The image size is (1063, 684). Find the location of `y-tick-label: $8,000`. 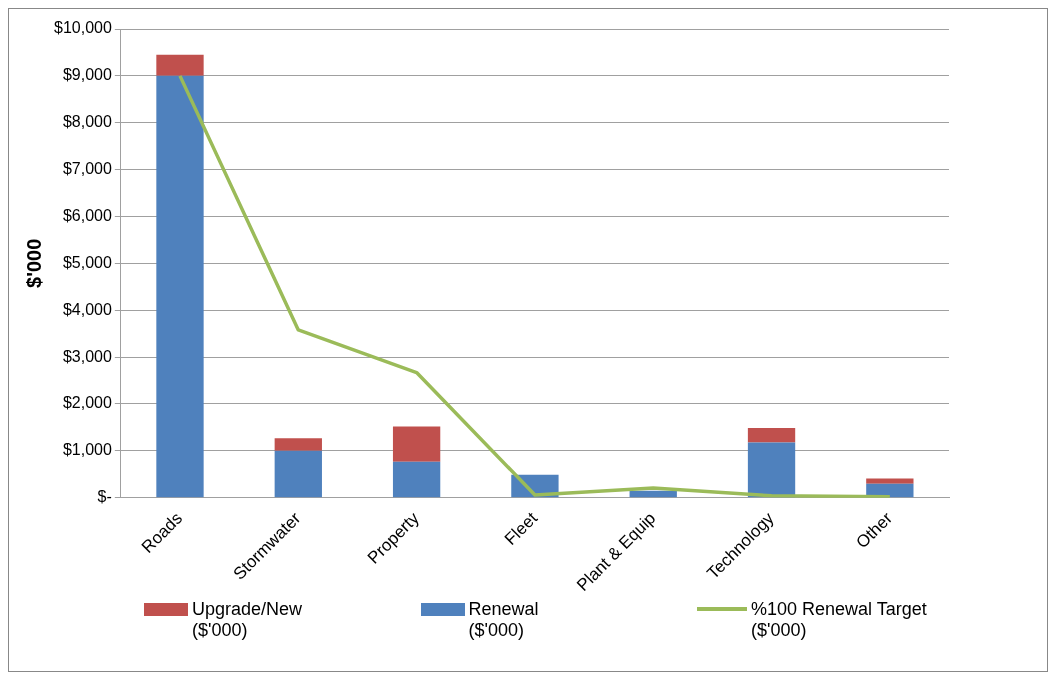

y-tick-label: $8,000 is located at coordinates (87, 122).